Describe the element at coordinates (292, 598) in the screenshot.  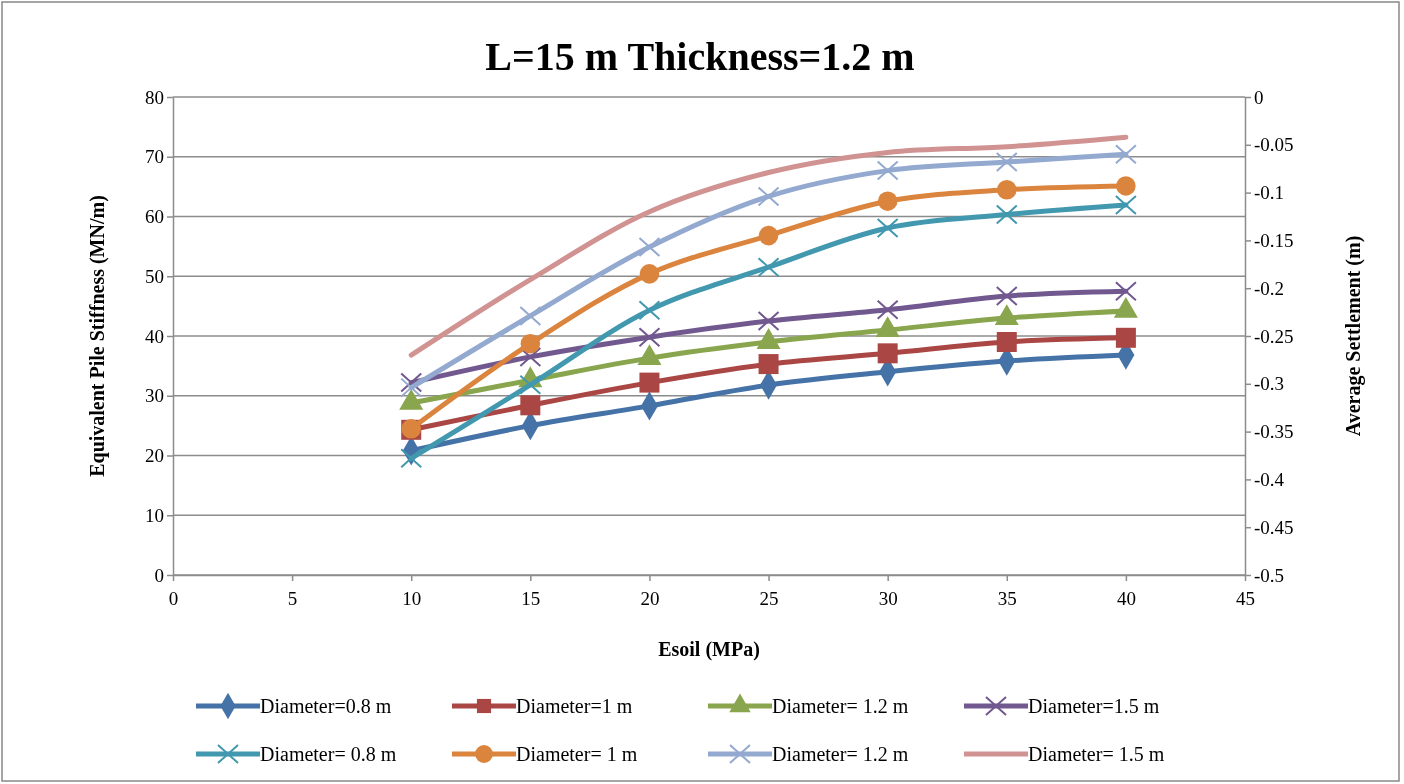
I see `x-tick-label: 5` at that location.